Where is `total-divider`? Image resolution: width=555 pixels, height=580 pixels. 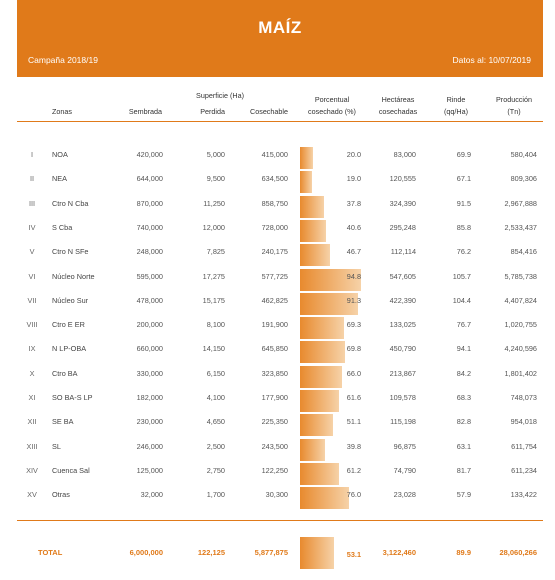
total-divider is located at coordinates (280, 520).